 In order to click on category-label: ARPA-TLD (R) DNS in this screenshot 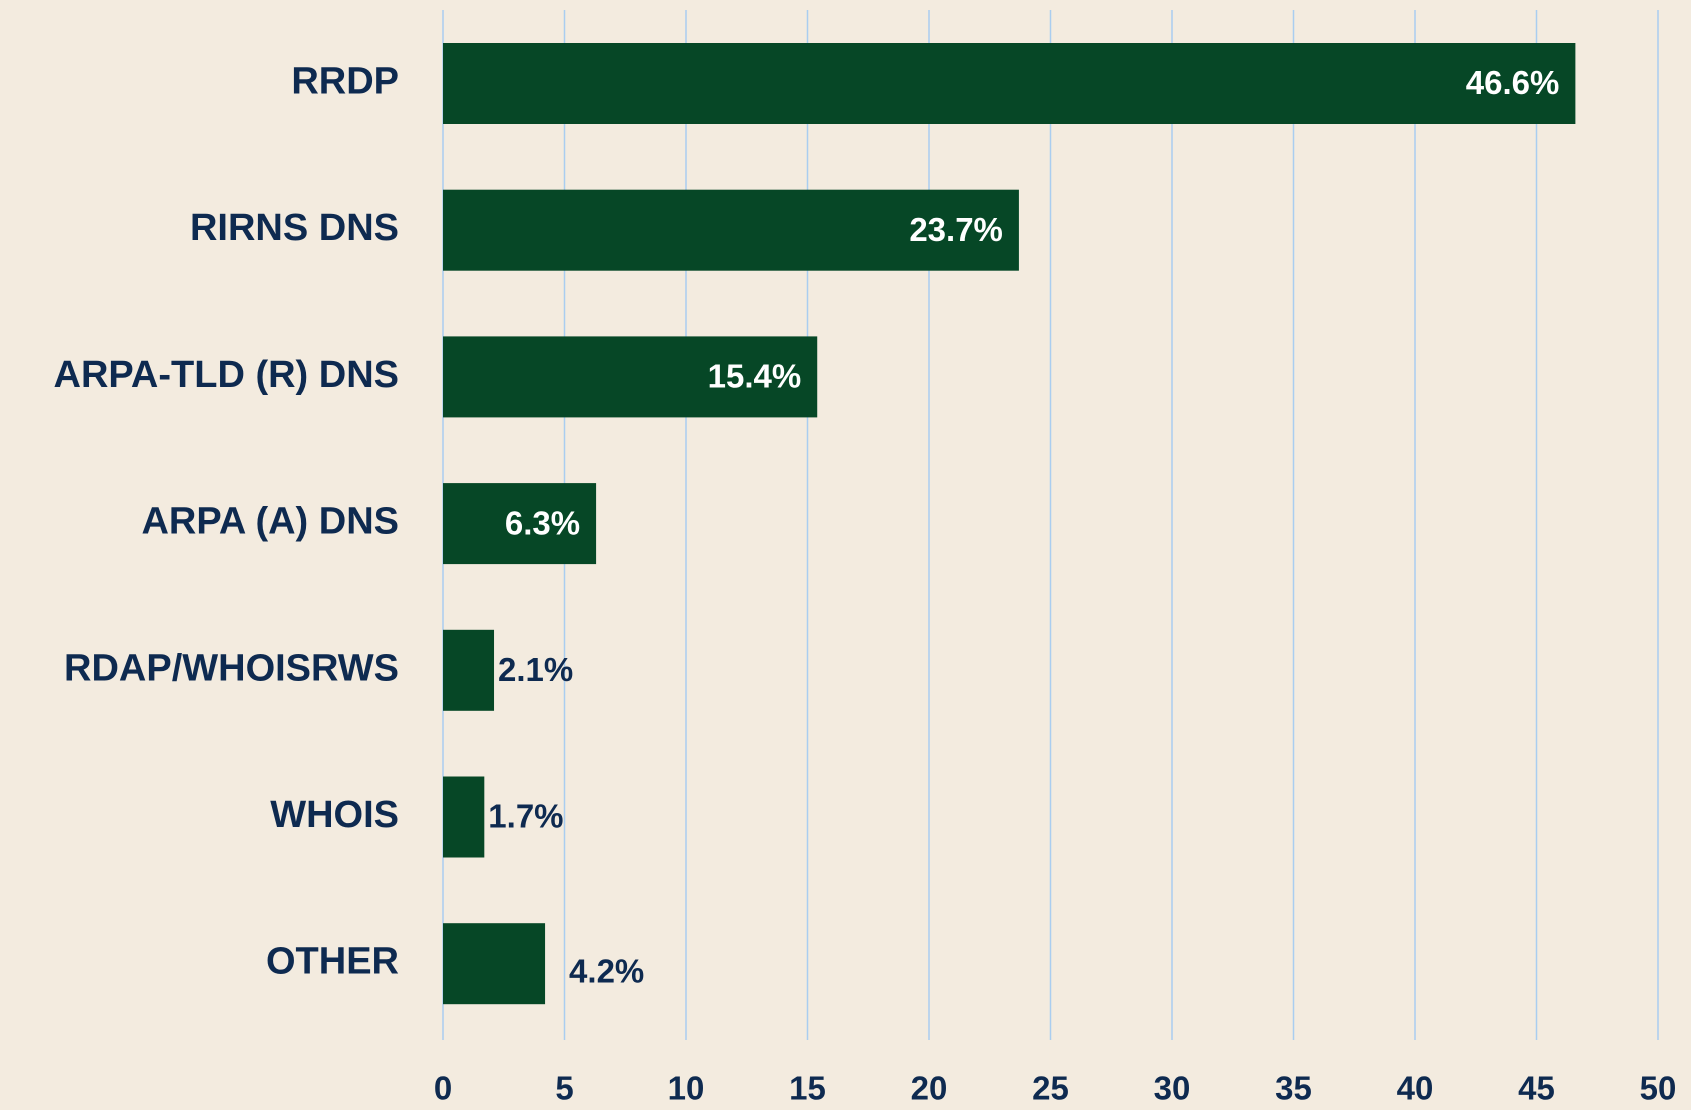, I will do `click(226, 375)`.